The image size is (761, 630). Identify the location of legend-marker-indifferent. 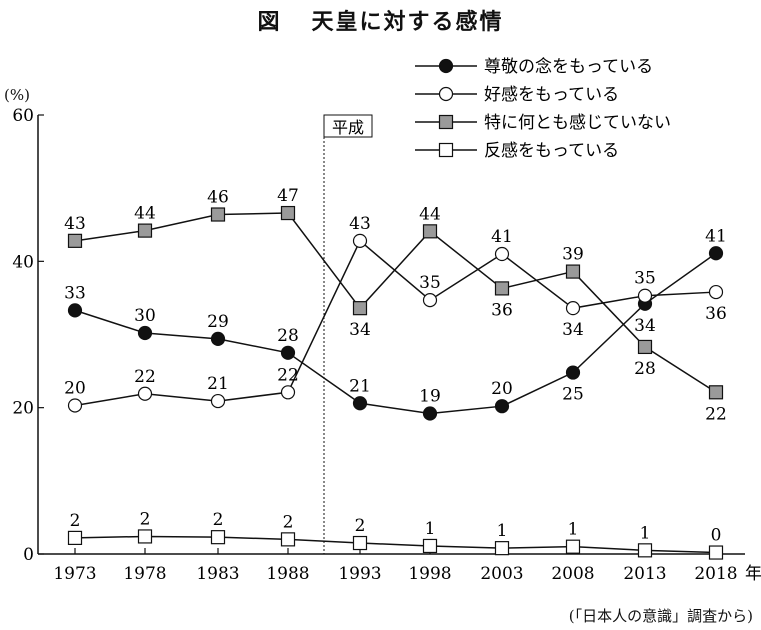
(446, 122).